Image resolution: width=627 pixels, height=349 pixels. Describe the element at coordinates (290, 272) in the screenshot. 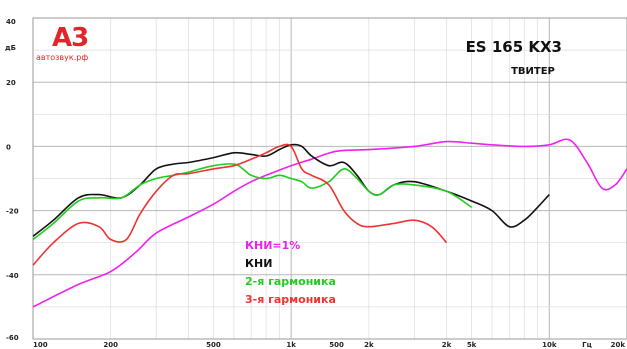

I see `legend: КНИ=1% КНИ 2-я гармоника 3-я гармоника` at that location.